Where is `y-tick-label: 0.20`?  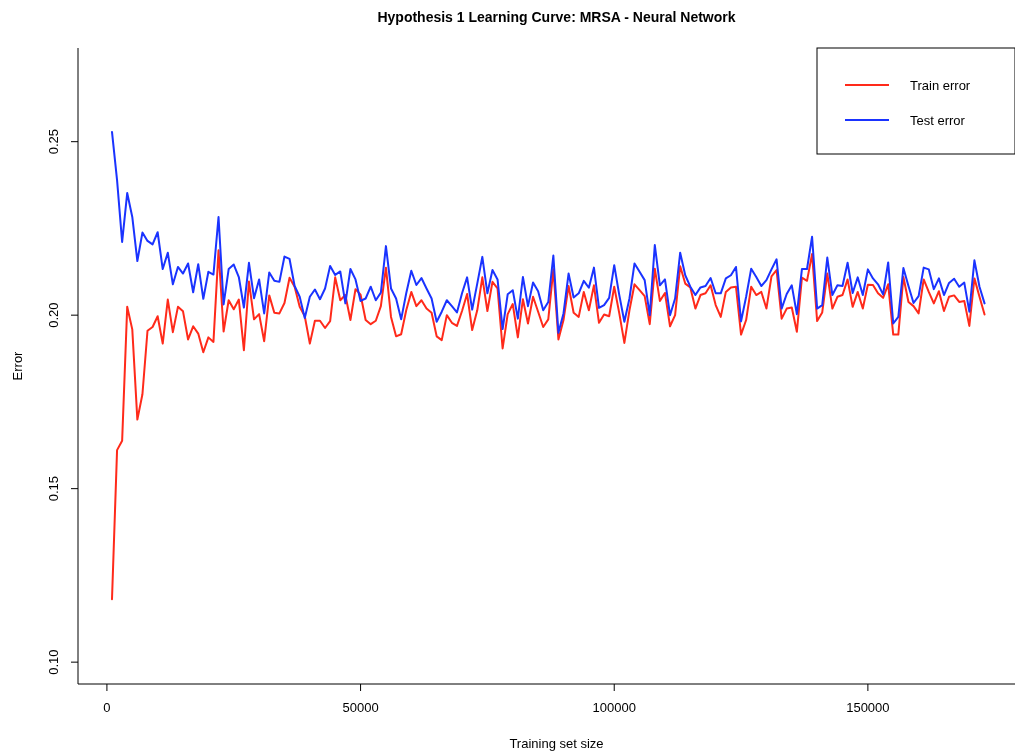 y-tick-label: 0.20 is located at coordinates (53, 315).